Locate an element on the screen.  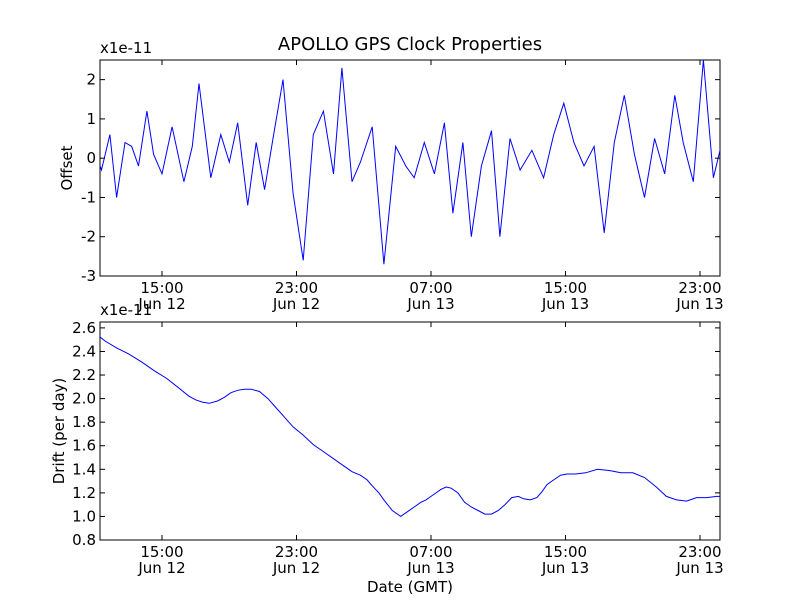
y-axis-label: Drift (per day) is located at coordinates (59, 431).